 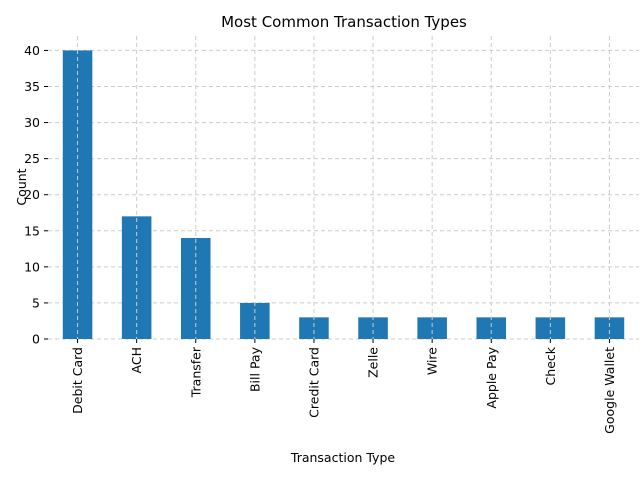 I want to click on x-tick-label: Zelle, so click(x=373, y=362).